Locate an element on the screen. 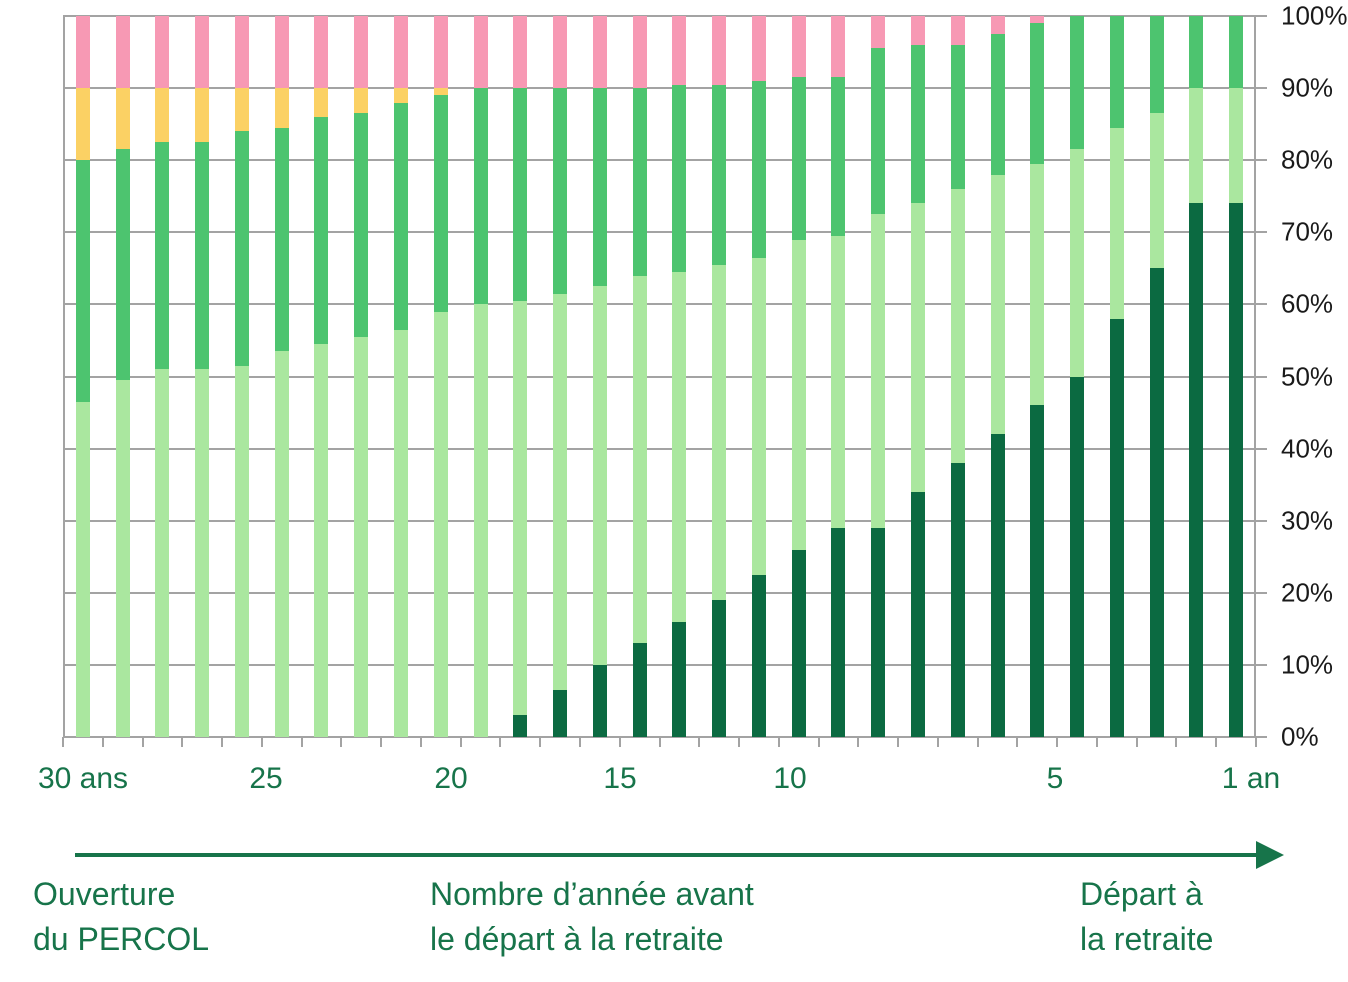 The height and width of the screenshot is (982, 1348). x-tick-label: 5 is located at coordinates (1055, 778).